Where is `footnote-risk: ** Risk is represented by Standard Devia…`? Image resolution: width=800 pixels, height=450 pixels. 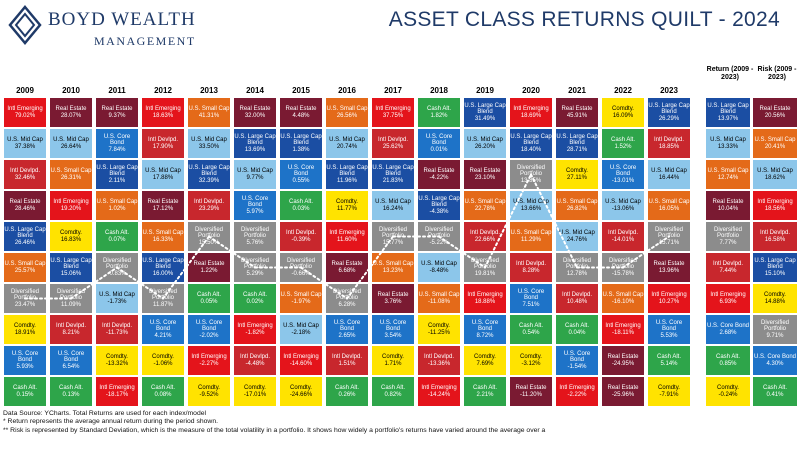
footnote-risk: ** Risk is represented by Standard Devia… is located at coordinates (274, 430).